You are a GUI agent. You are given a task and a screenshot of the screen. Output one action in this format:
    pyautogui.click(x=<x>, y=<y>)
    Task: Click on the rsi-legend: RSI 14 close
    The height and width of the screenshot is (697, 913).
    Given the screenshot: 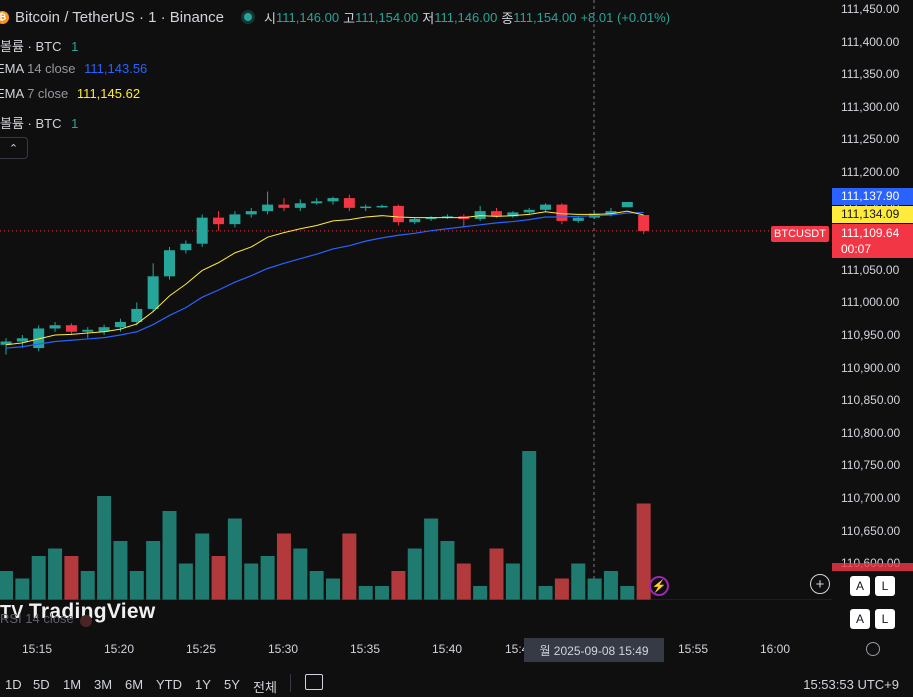 What is the action you would take?
    pyautogui.click(x=37, y=618)
    